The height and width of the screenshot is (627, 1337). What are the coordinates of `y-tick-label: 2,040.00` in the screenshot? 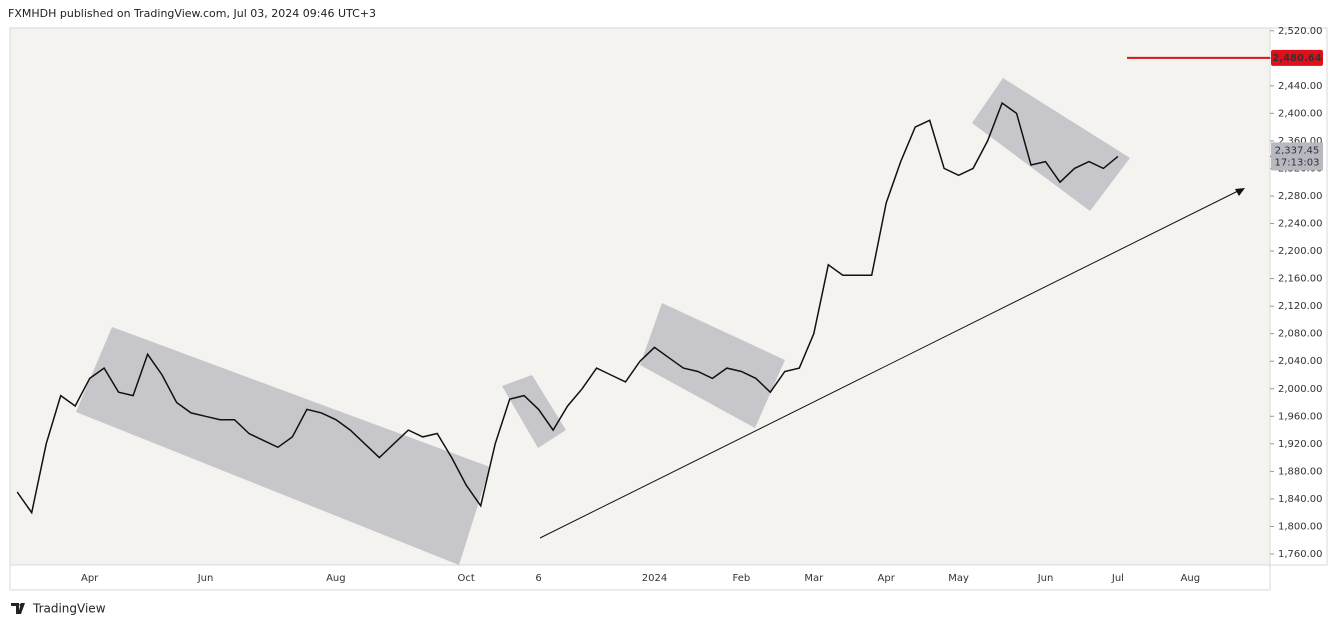 It's located at (1300, 361).